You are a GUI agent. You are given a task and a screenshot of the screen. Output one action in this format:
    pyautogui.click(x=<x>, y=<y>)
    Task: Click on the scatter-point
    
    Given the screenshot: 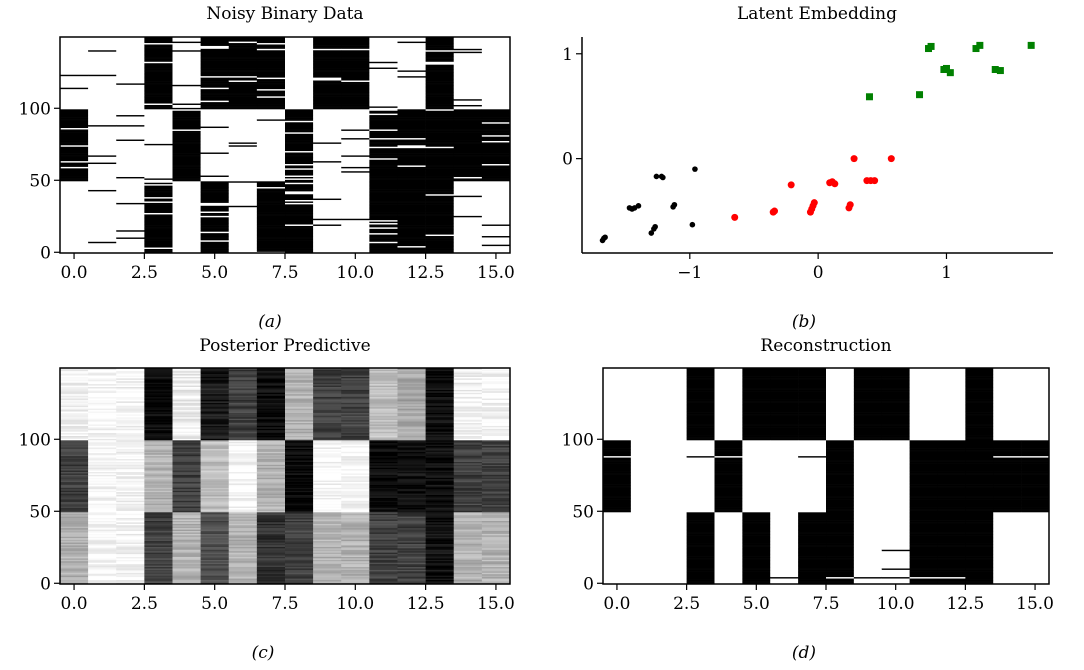 What is the action you would take?
    pyautogui.click(x=854, y=159)
    